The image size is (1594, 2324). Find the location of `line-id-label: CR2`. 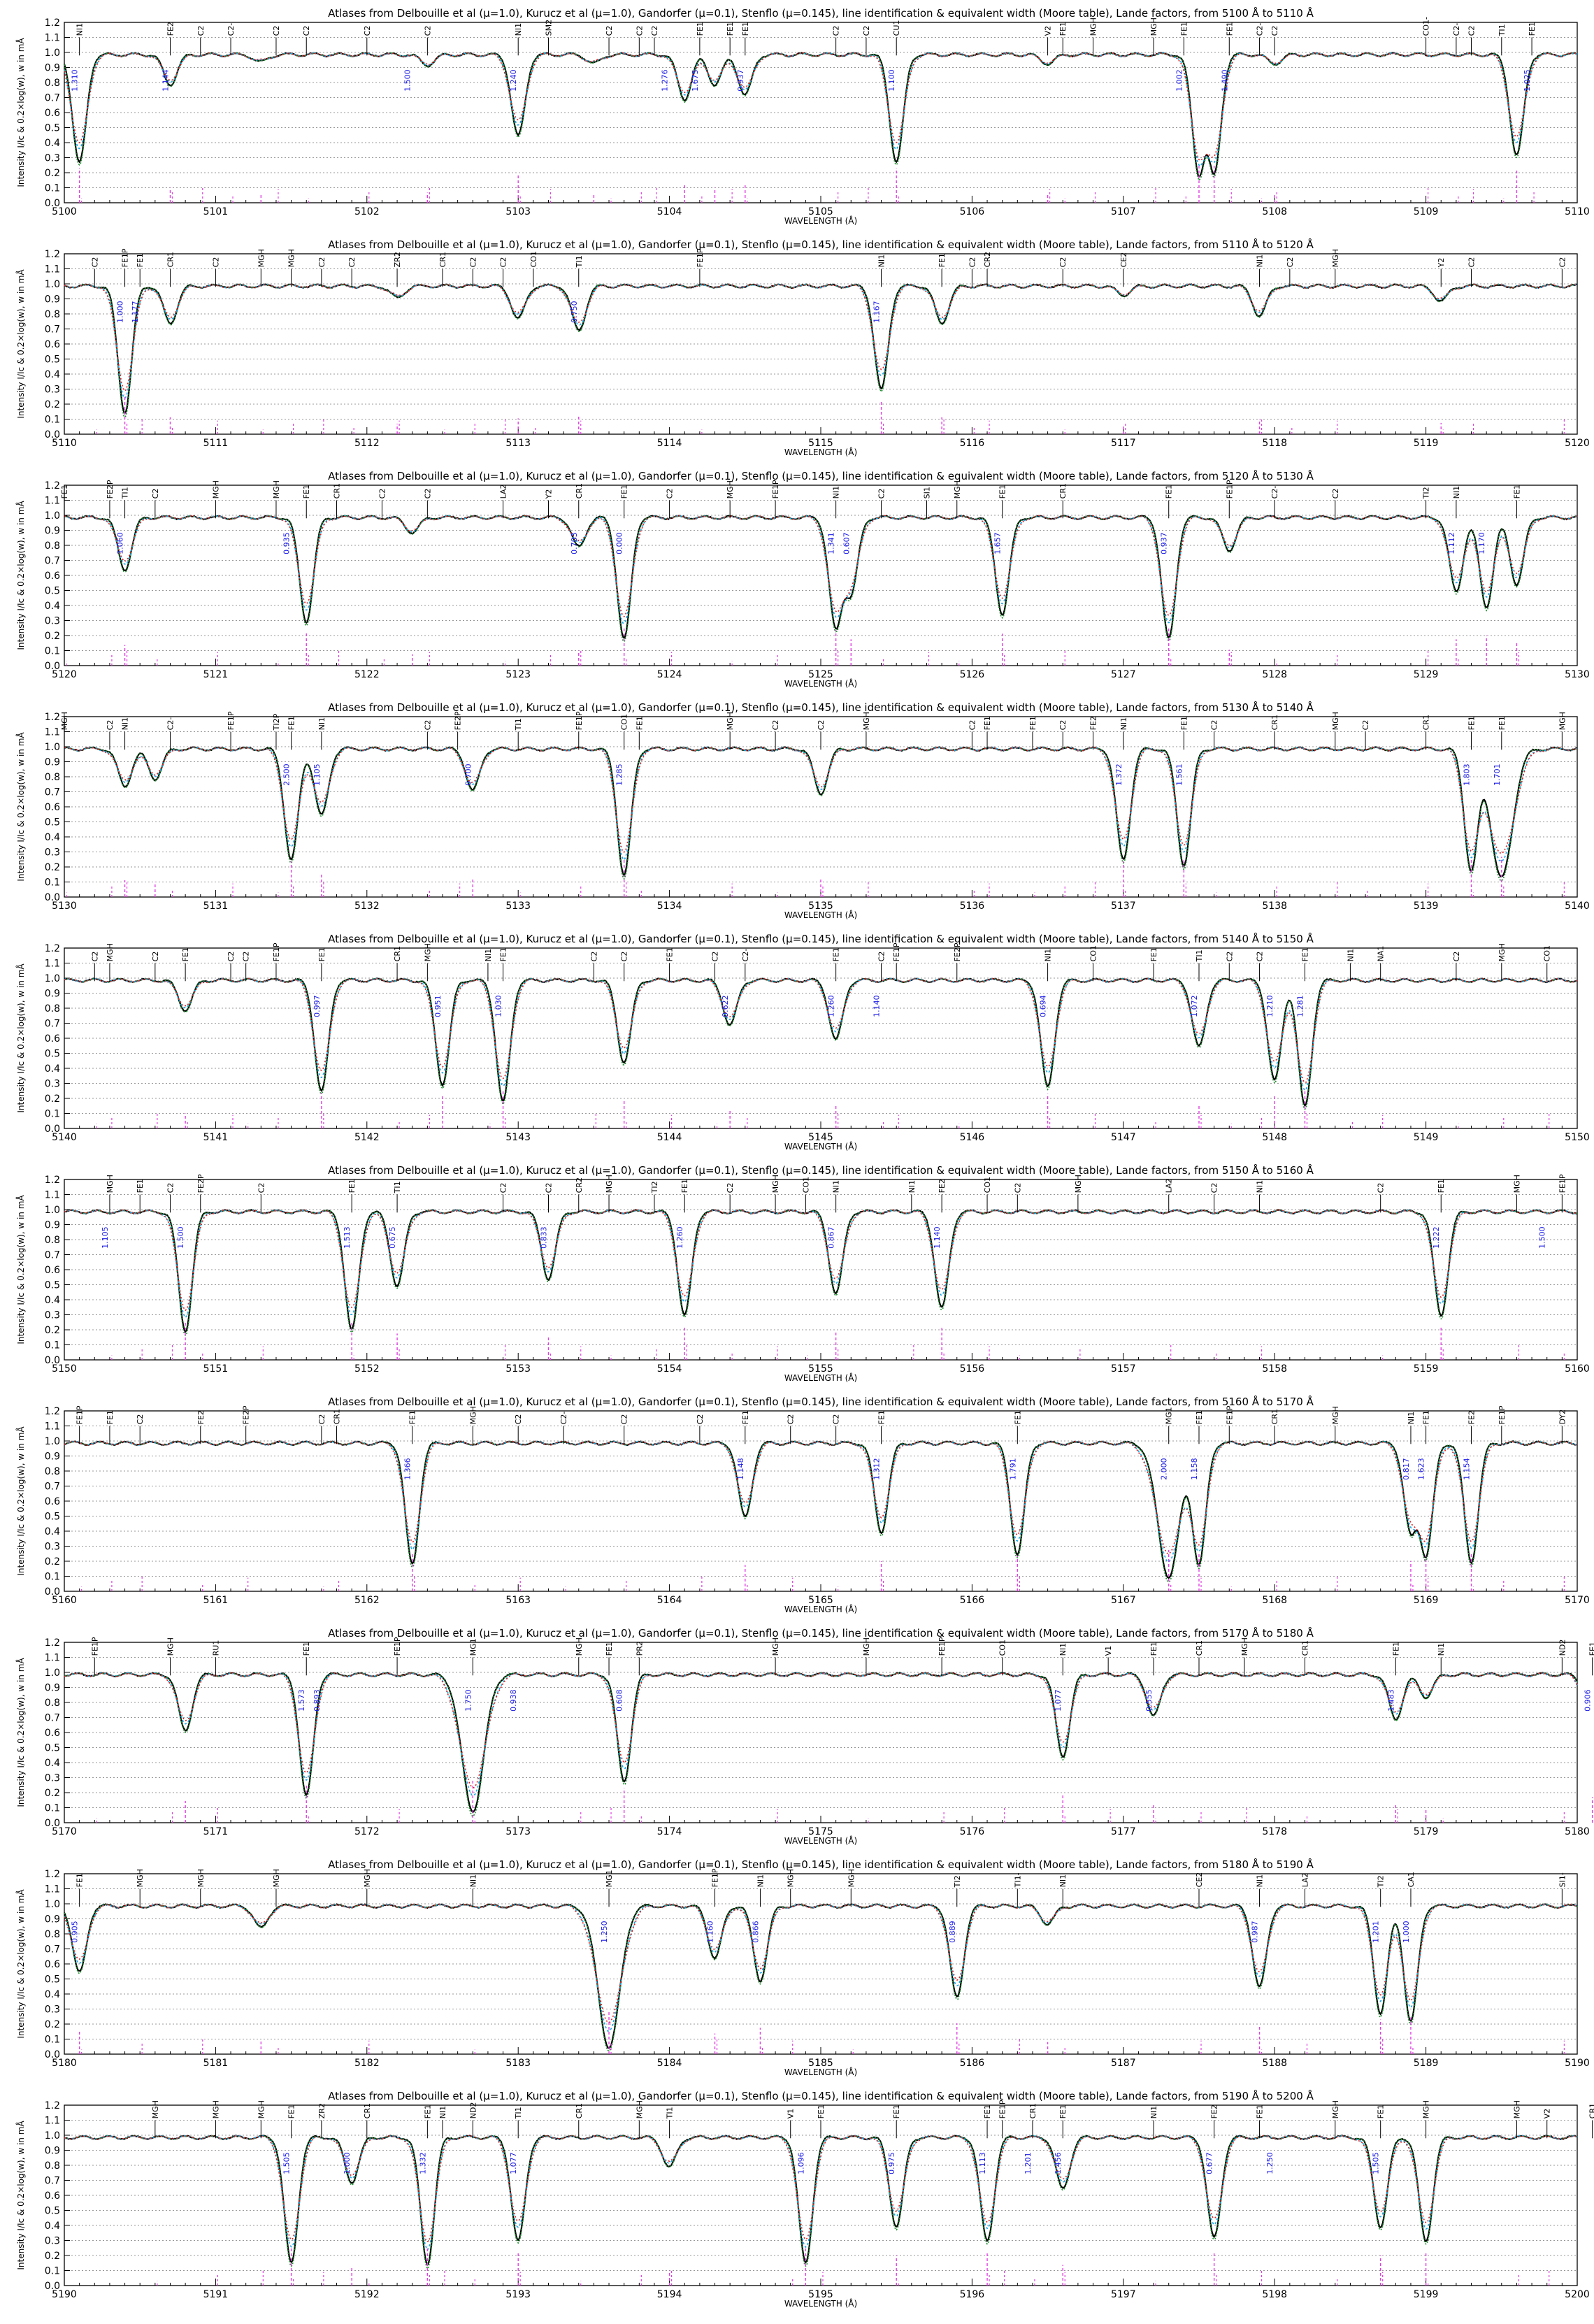

line-id-label: CR2 is located at coordinates (987, 259).